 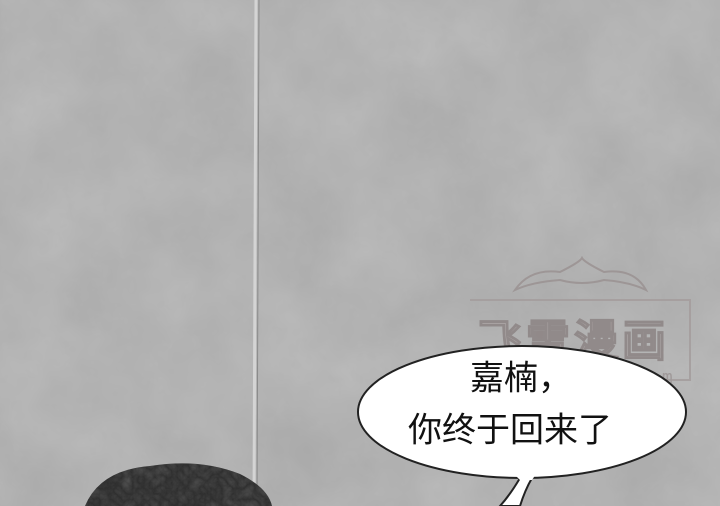 What do you see at coordinates (255, 253) in the screenshot?
I see `wall-seam` at bounding box center [255, 253].